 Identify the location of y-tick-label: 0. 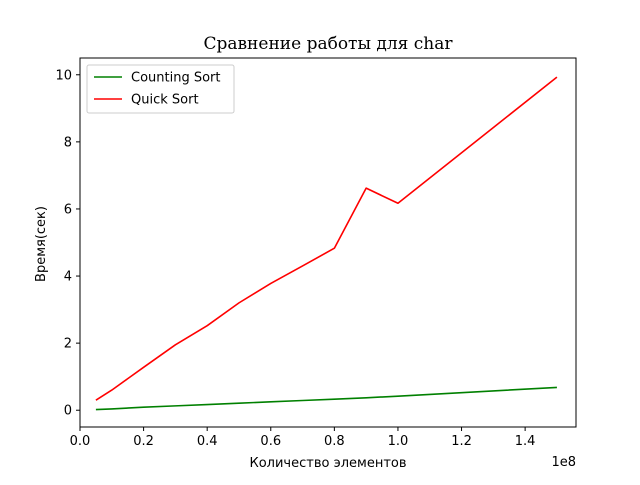
(68, 411).